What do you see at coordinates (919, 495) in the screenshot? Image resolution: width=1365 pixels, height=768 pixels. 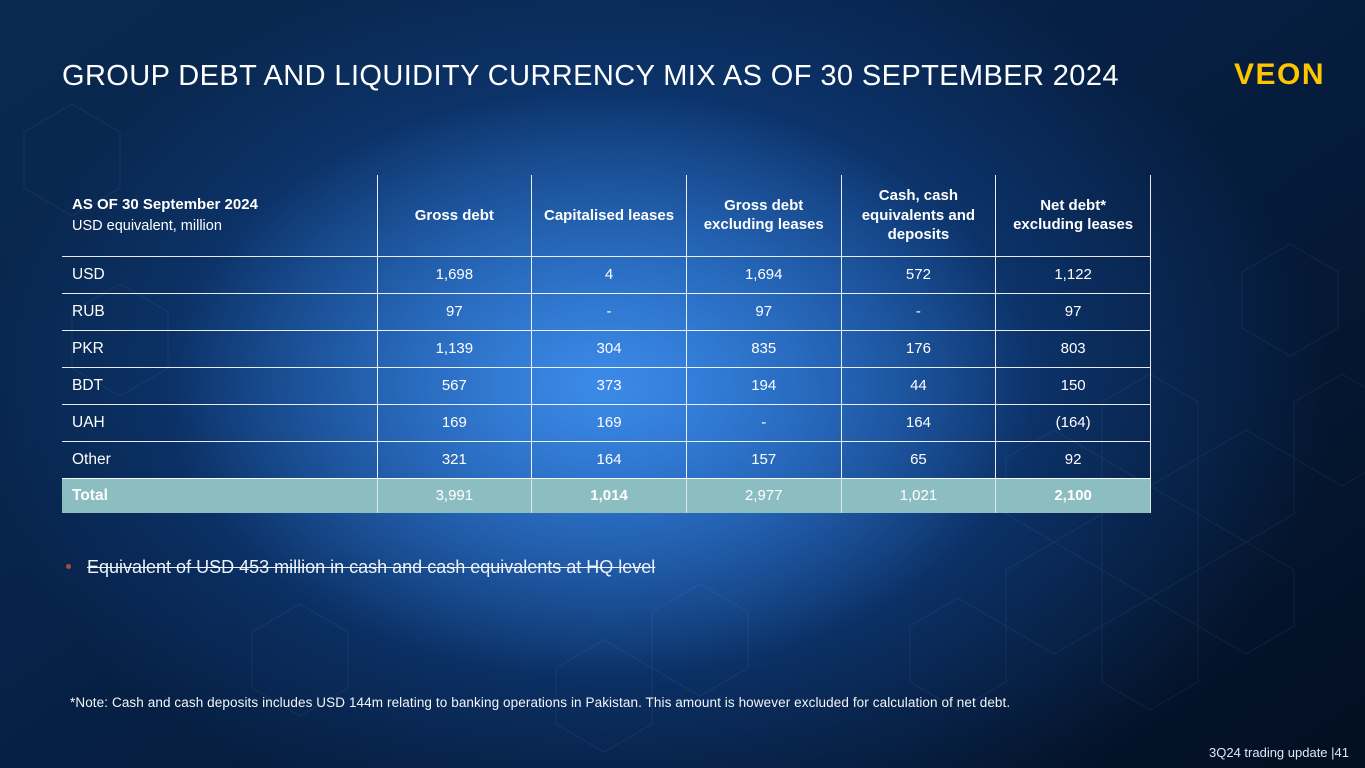 I see `total-cell: 1,021` at bounding box center [919, 495].